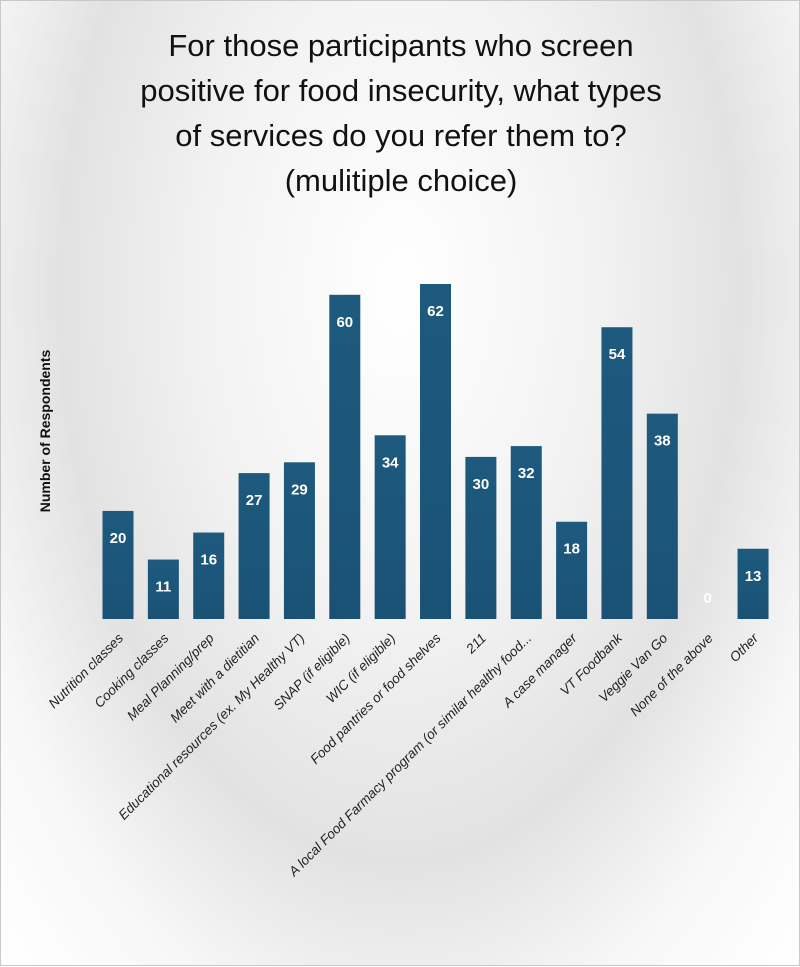  Describe the element at coordinates (344, 322) in the screenshot. I see `data-label: 60` at that location.